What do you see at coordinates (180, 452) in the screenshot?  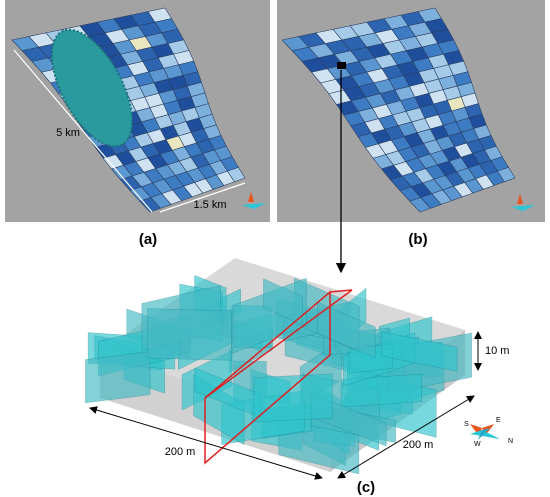 I see `side-left-label: 200 m` at bounding box center [180, 452].